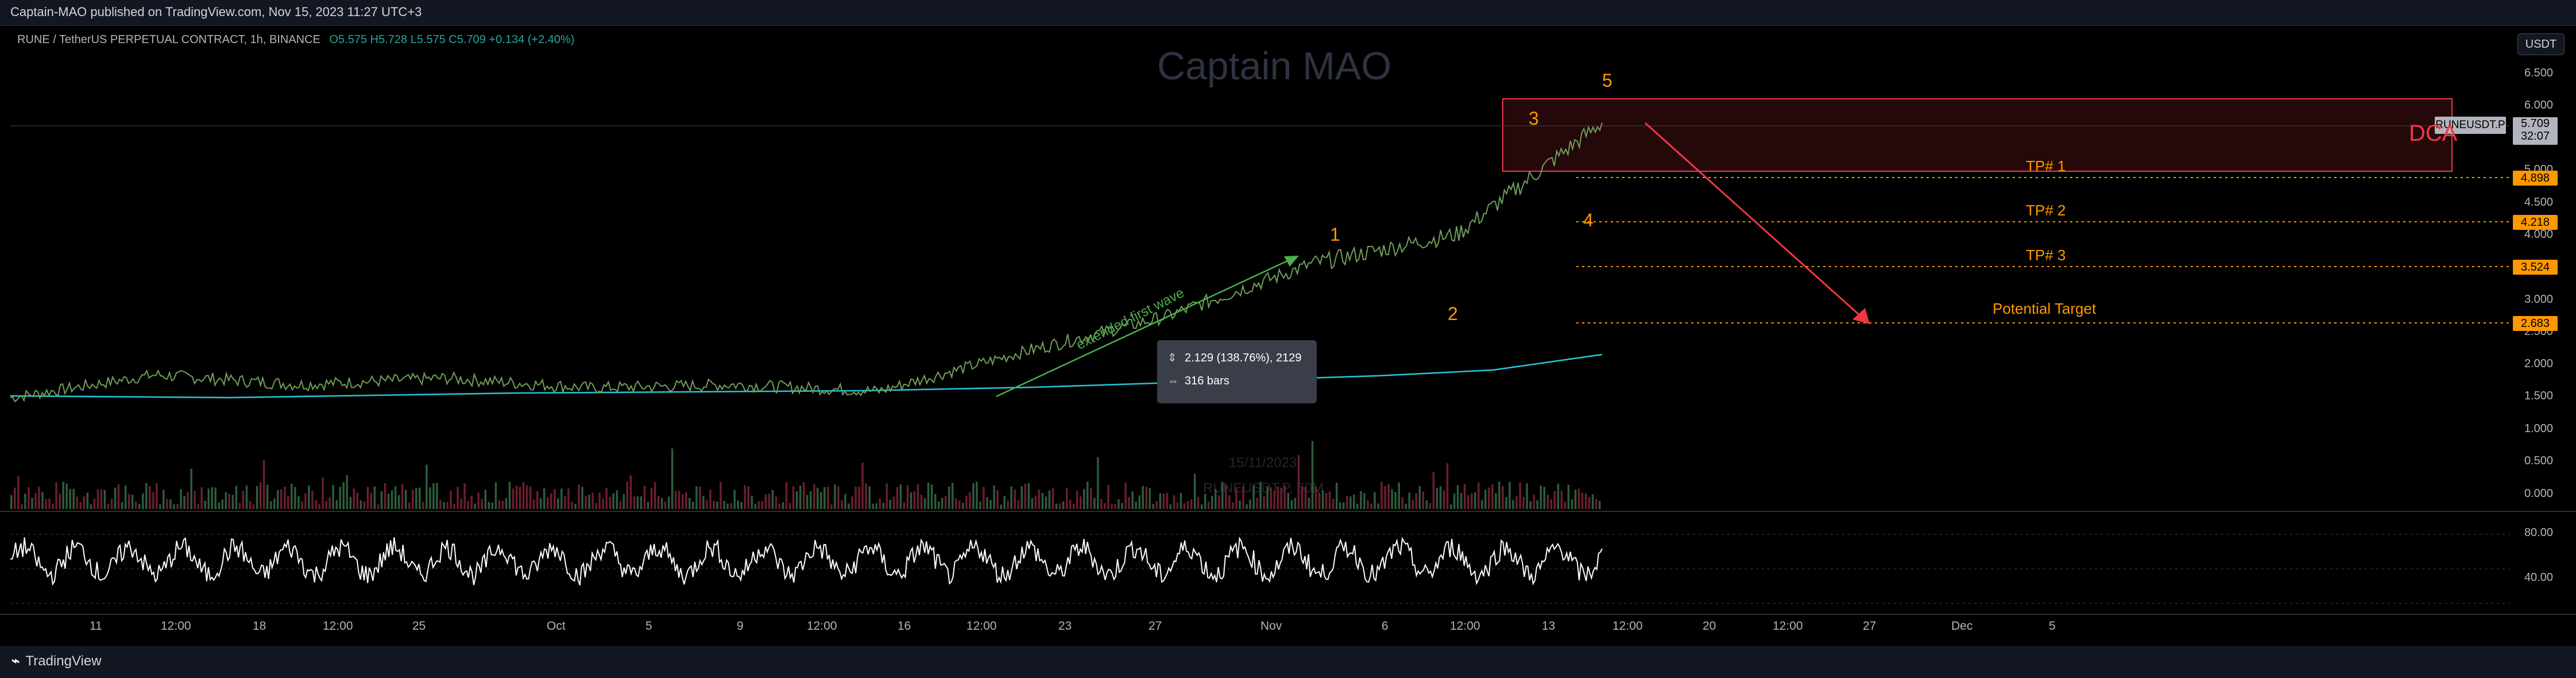  Describe the element at coordinates (2046, 255) in the screenshot. I see `tp3-label: TP# 3` at that location.